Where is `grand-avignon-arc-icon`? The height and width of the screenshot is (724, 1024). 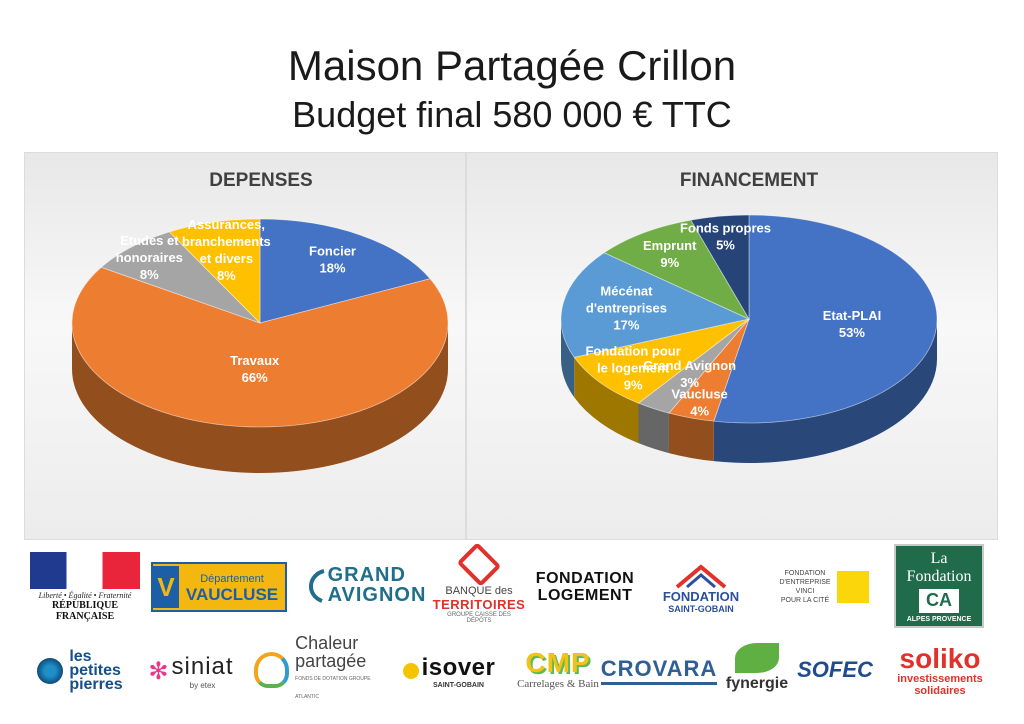 grand-avignon-arc-icon is located at coordinates (316, 586).